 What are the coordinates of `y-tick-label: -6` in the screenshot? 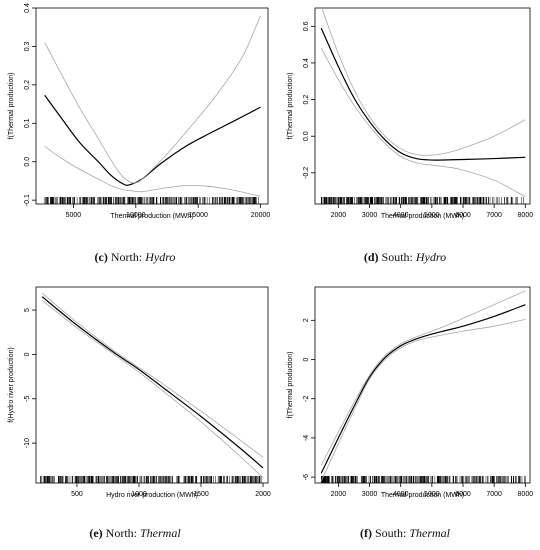 It's located at (306, 477).